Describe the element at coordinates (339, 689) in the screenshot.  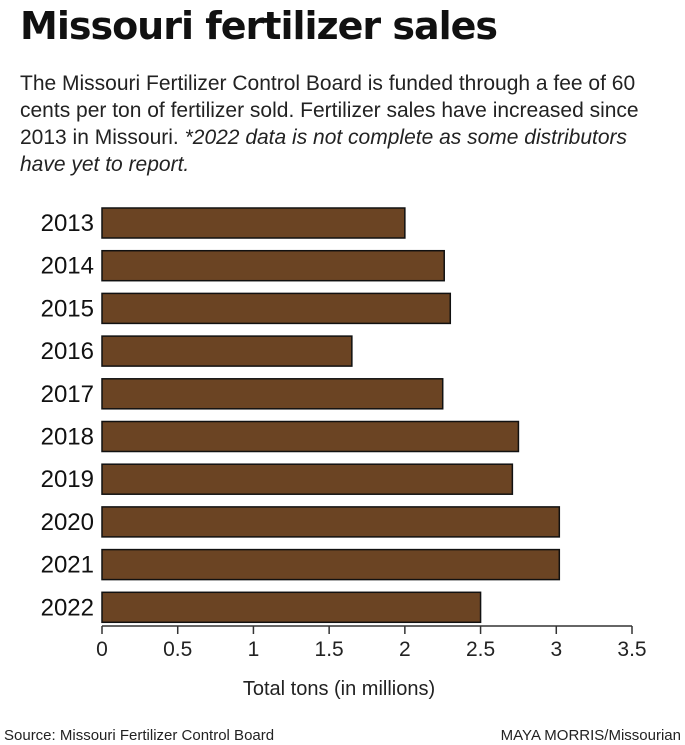
I see `x-axis-label: Total tons (in millions)` at that location.